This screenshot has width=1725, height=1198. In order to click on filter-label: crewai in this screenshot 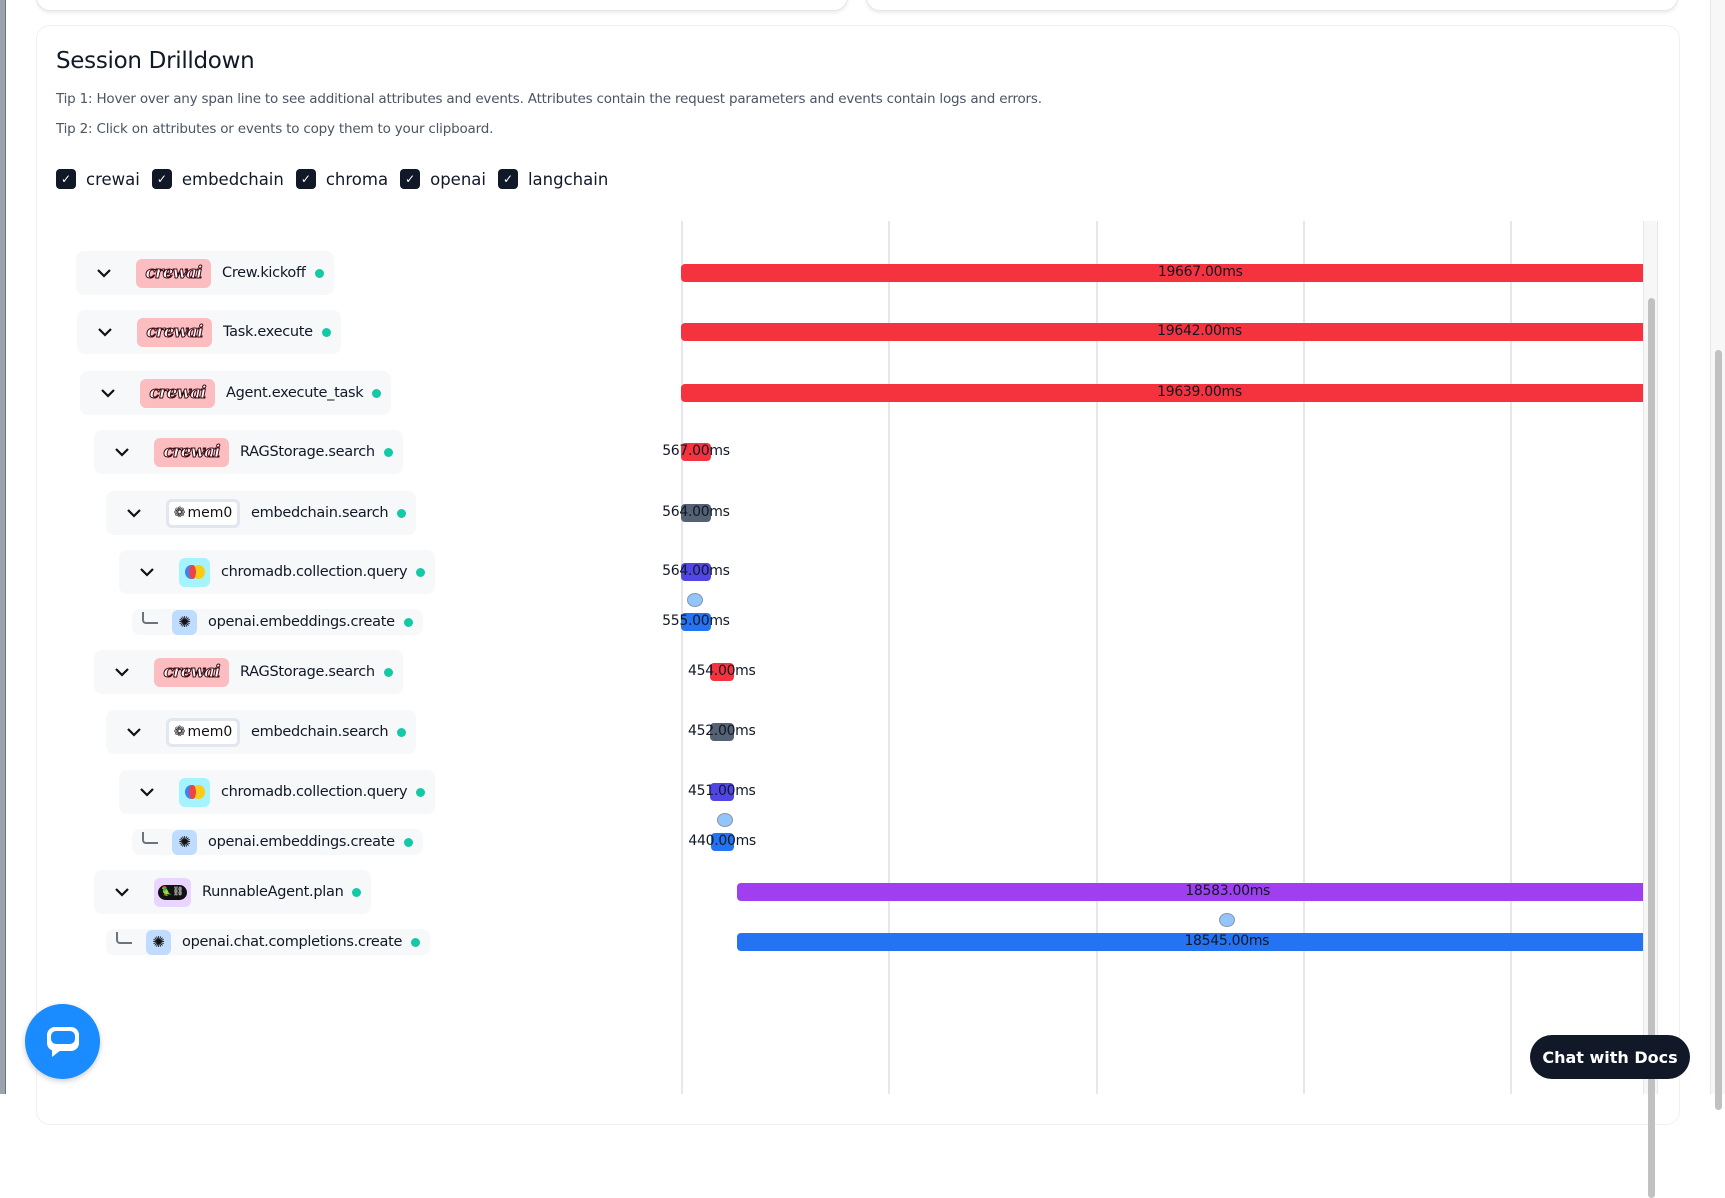, I will do `click(113, 179)`.